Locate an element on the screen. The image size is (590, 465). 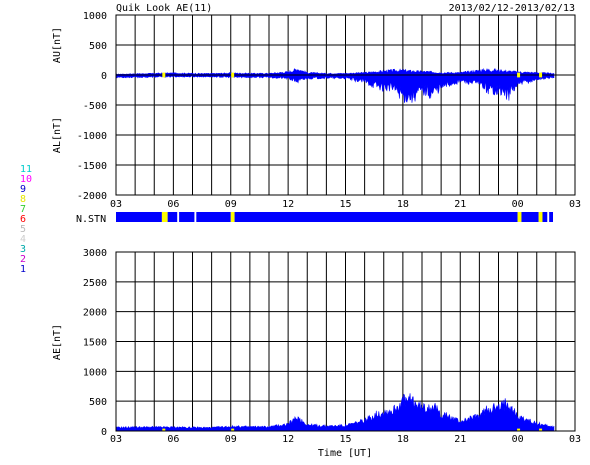
y-tick-label: 1500 is located at coordinates (95, 343).